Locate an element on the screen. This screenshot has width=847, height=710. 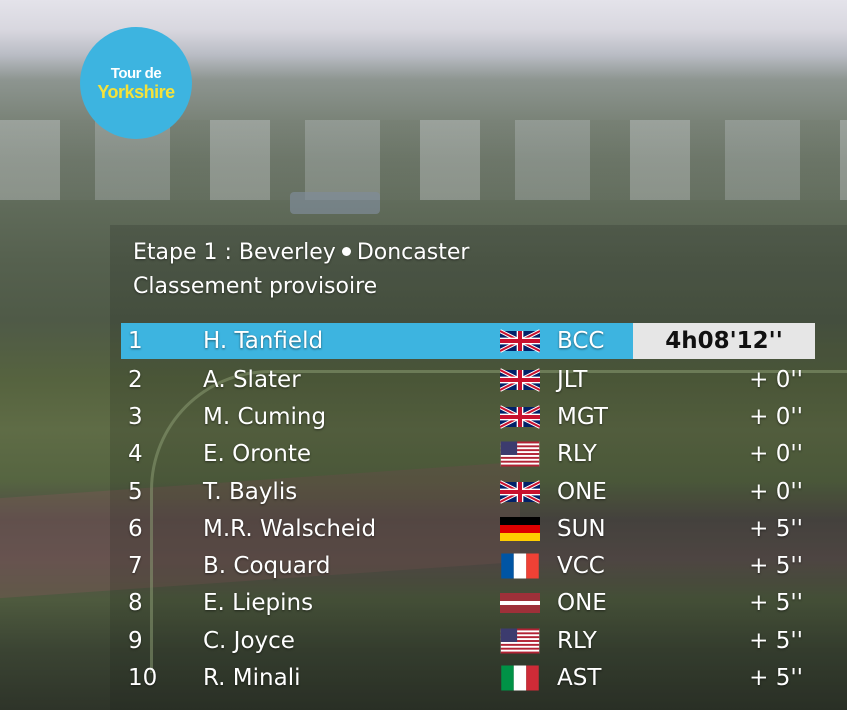
position: 6 is located at coordinates (135, 528).